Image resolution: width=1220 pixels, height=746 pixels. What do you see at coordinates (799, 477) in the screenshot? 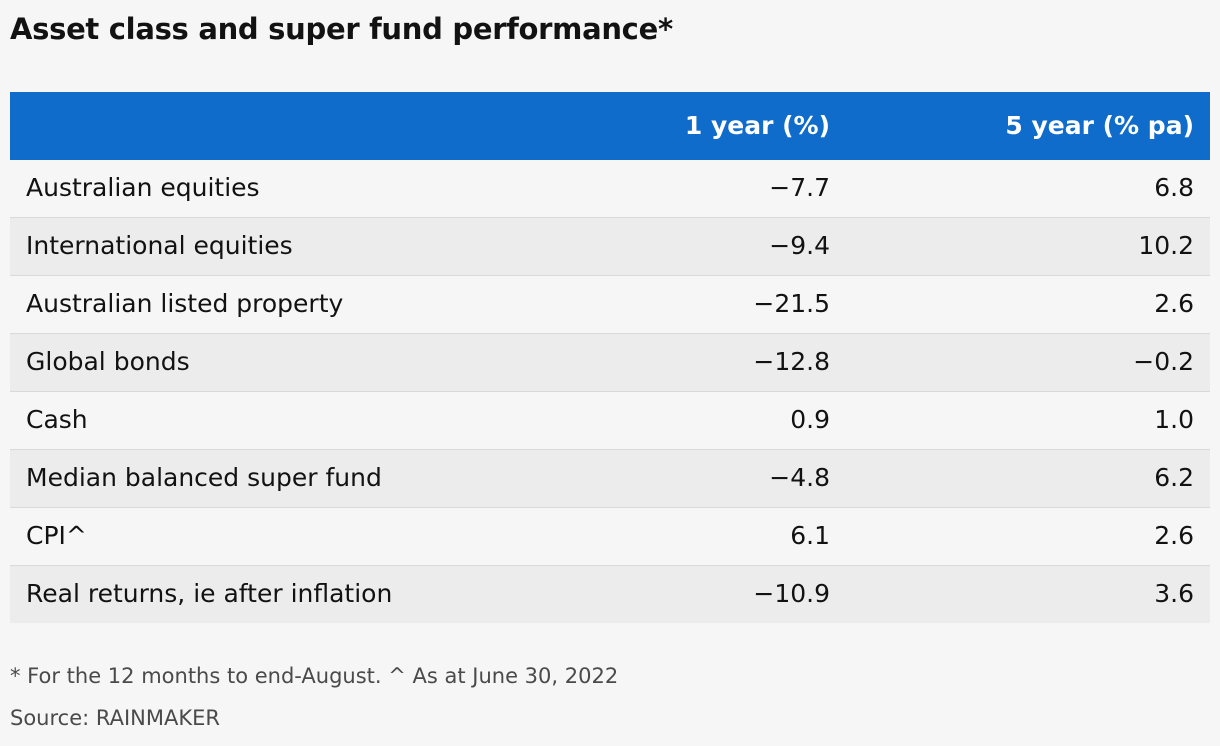
I see `one-year-value: −4.8` at bounding box center [799, 477].